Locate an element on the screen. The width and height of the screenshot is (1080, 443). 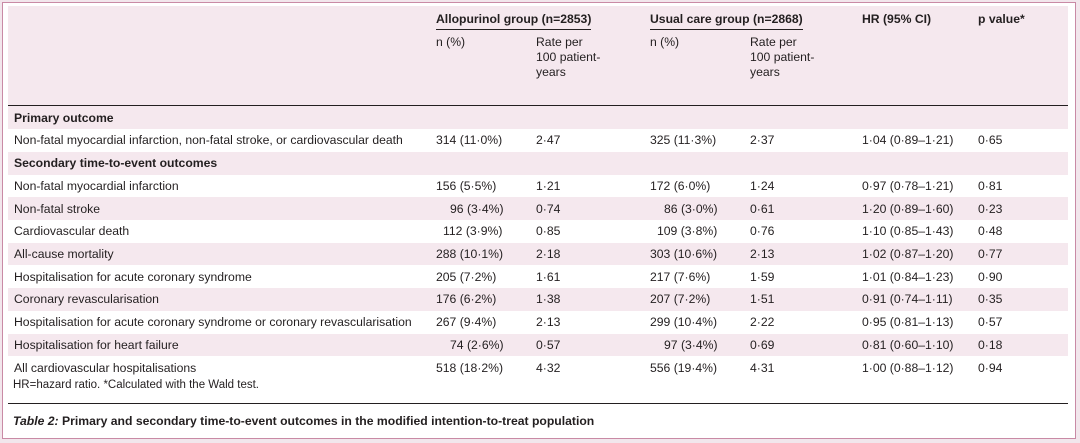
outcome-label: All-cause mortality is located at coordinates (64, 254).